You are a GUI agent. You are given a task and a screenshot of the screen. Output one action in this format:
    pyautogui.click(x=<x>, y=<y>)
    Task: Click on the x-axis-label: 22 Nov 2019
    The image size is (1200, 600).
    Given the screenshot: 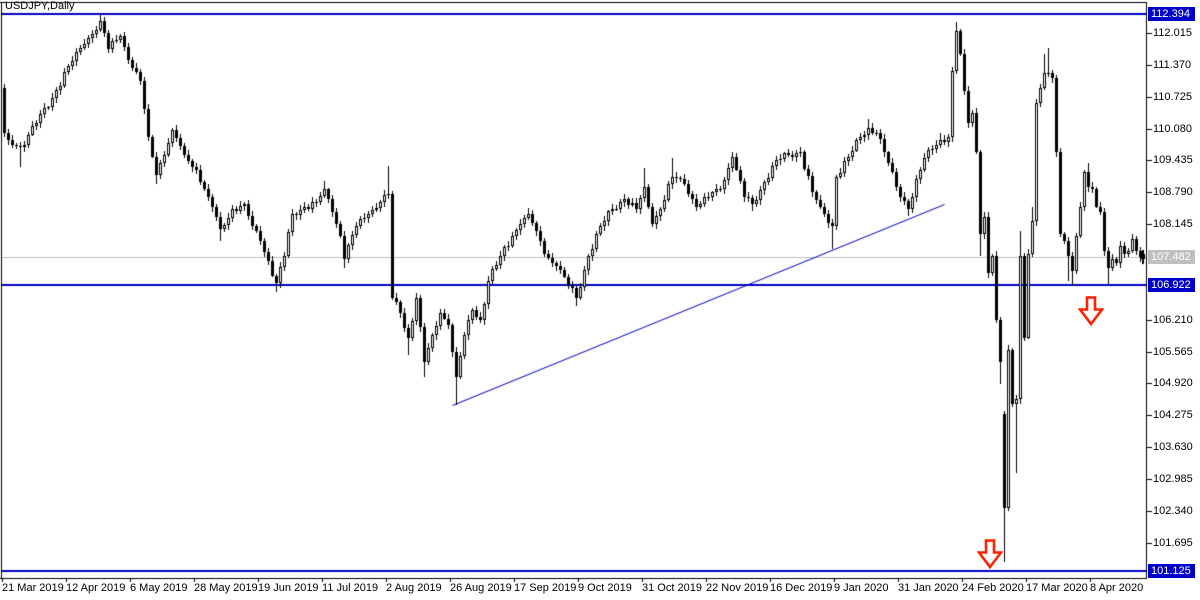 What is the action you would take?
    pyautogui.click(x=737, y=588)
    